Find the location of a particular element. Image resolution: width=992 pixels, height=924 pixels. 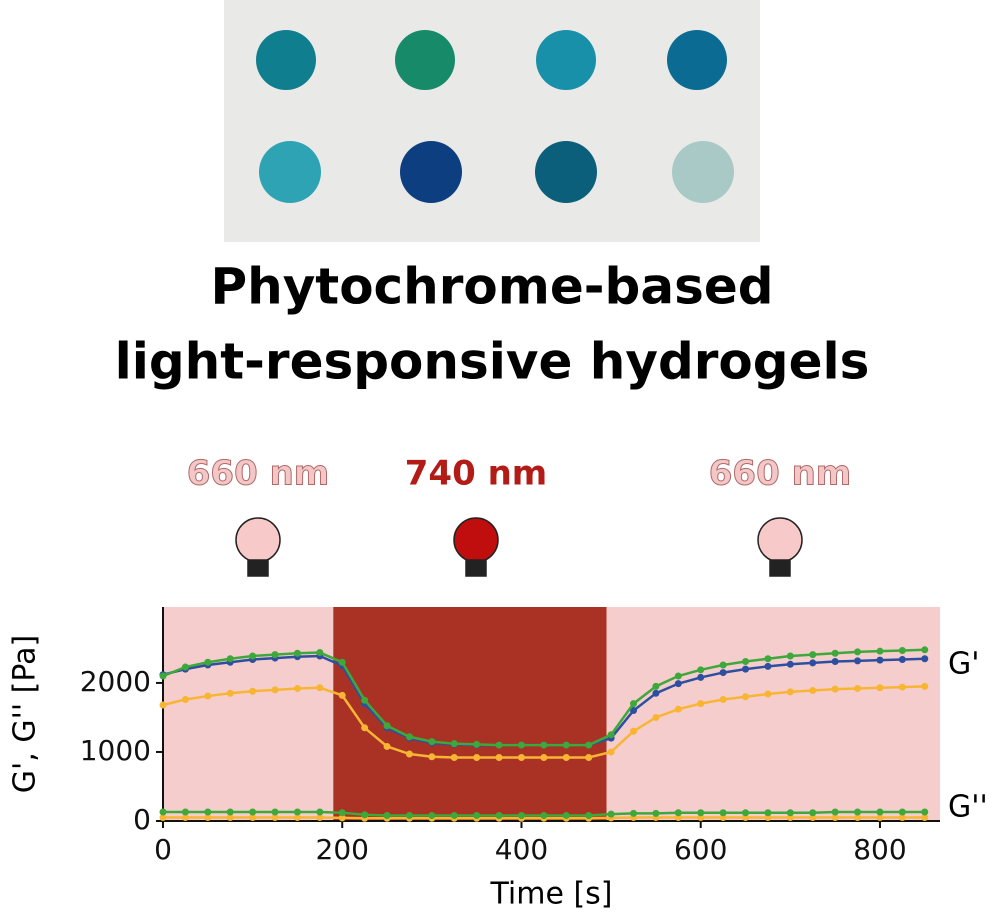

y-tick-label: 1000 is located at coordinates (115, 750).